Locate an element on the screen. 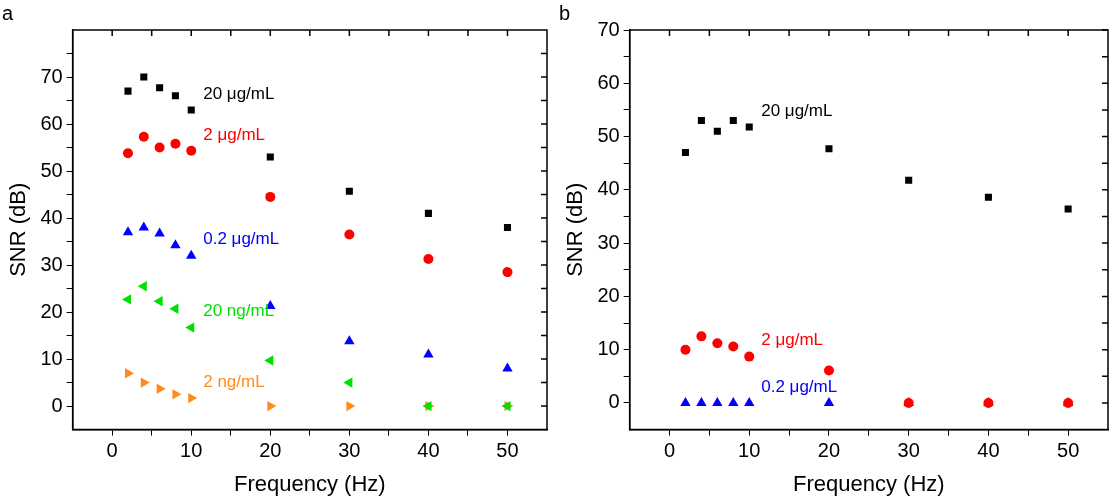 Image resolution: width=1115 pixels, height=504 pixels. chart-title: b is located at coordinates (565, 12).